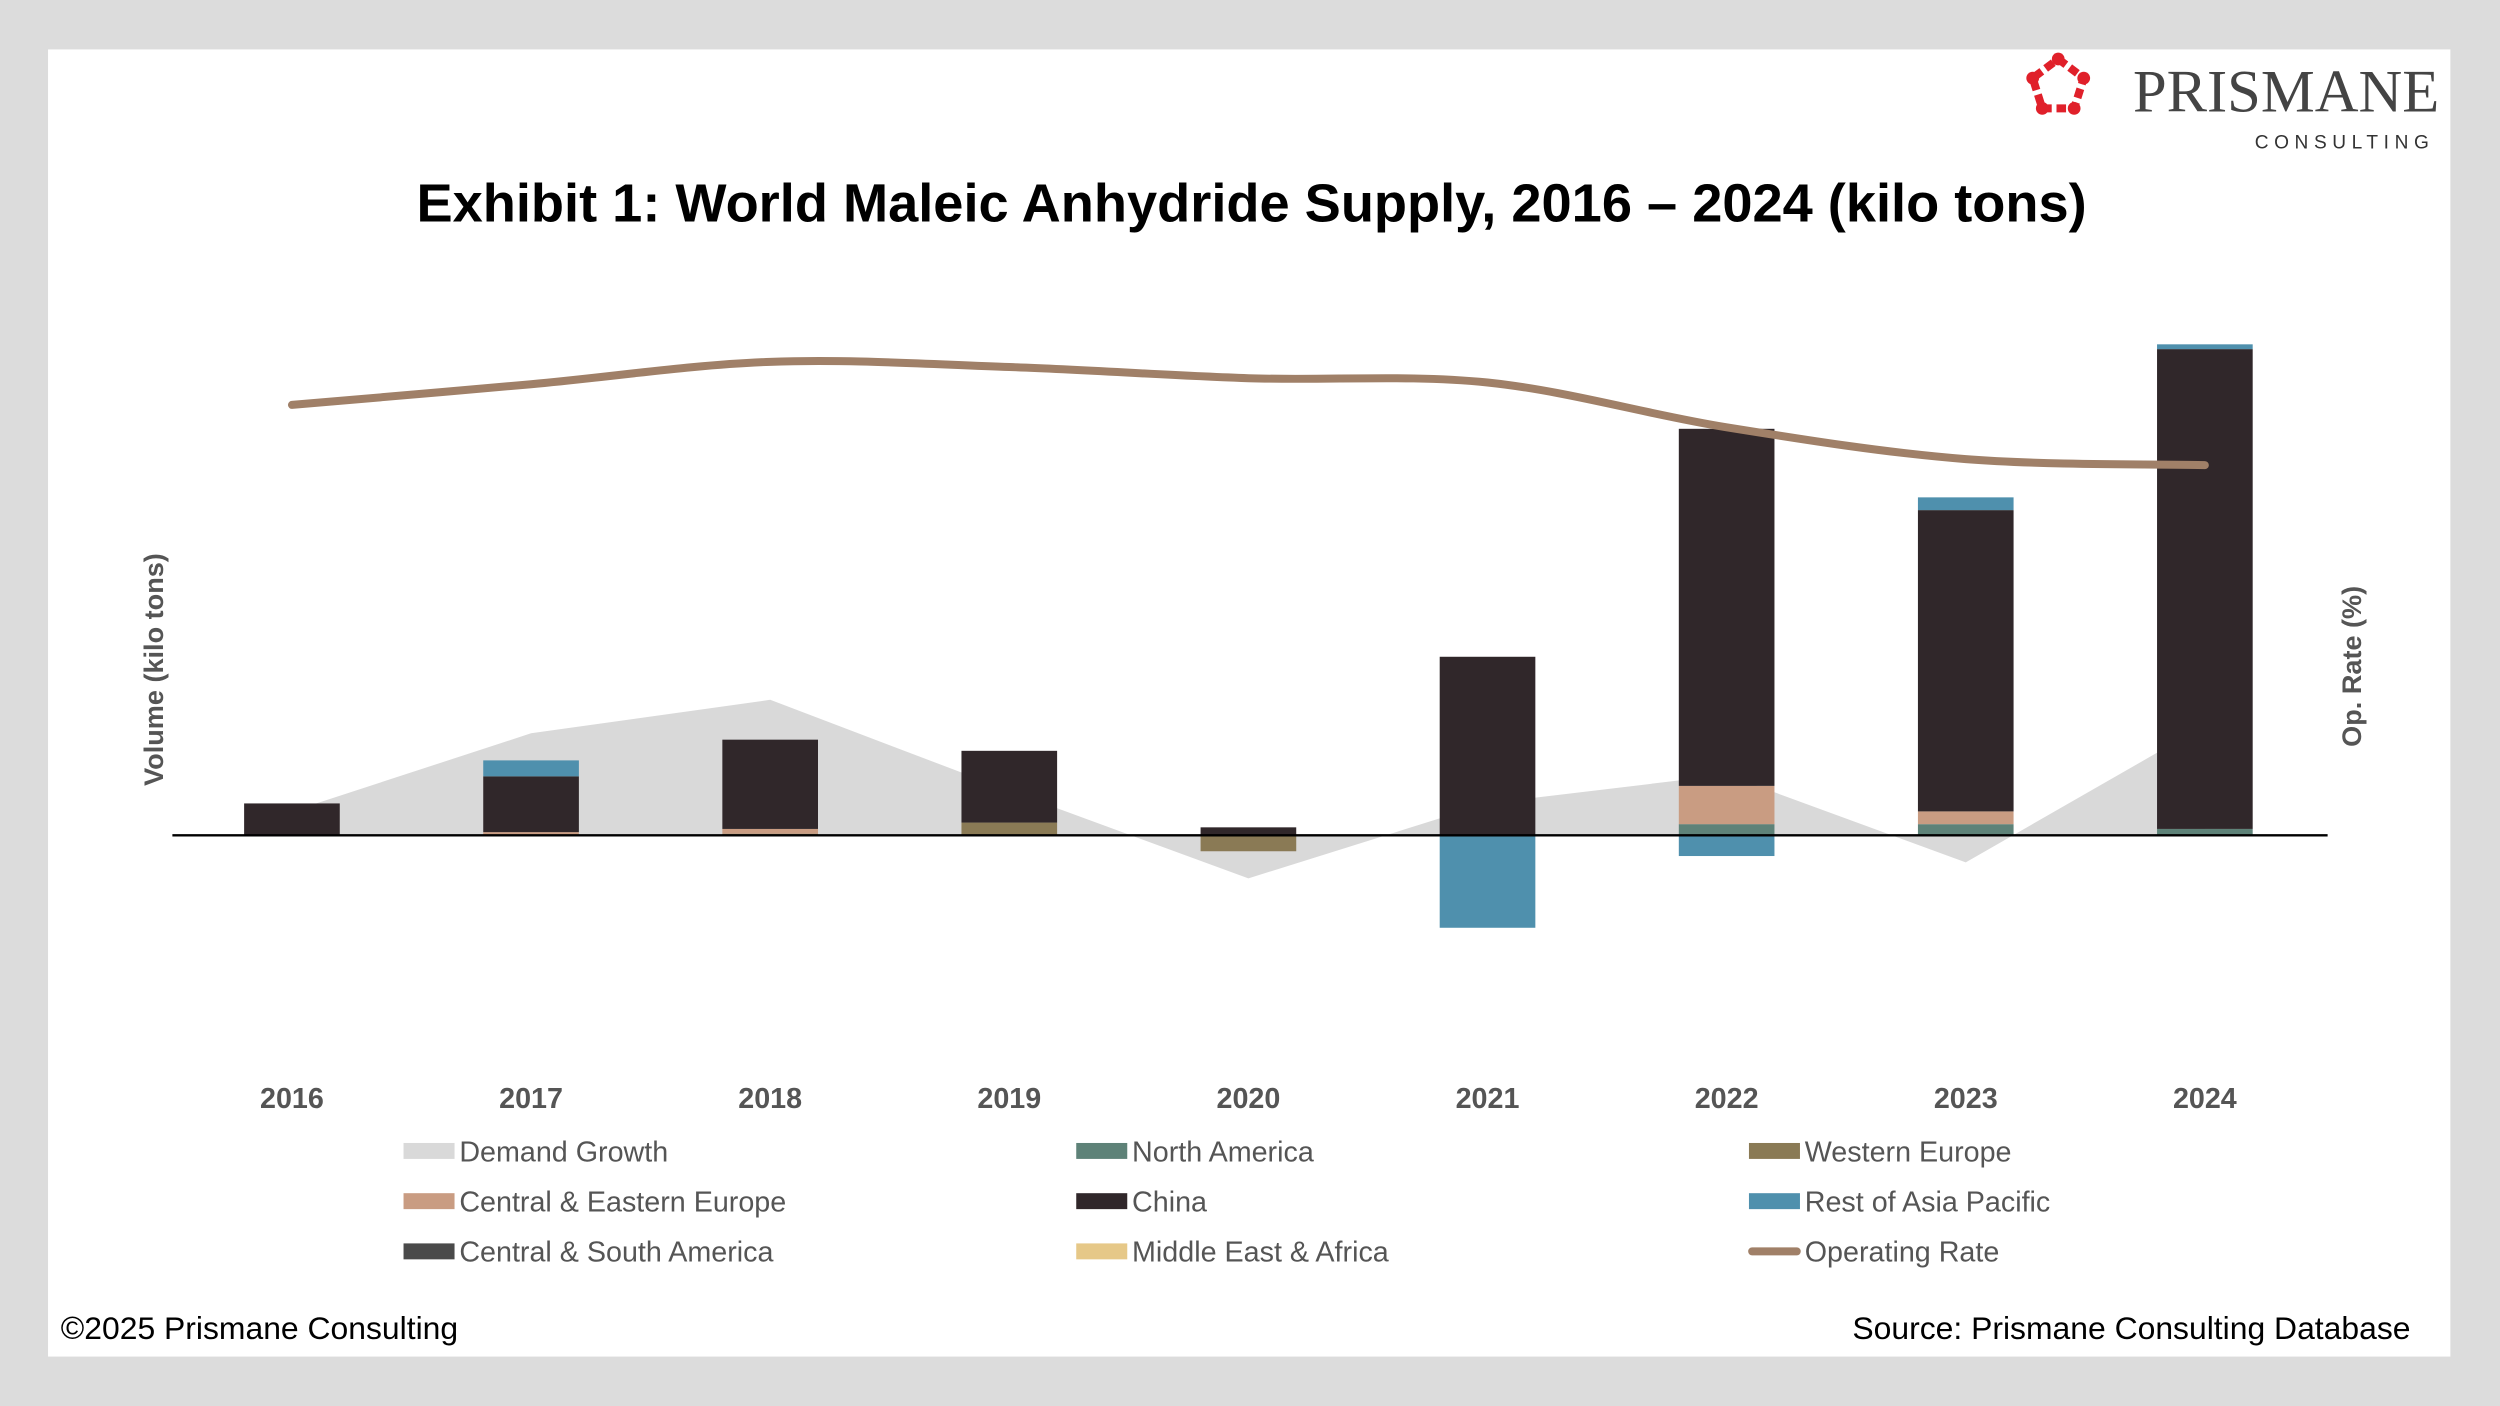 Image resolution: width=2500 pixels, height=1406 pixels. I want to click on bar-segment-china-2017, so click(531, 804).